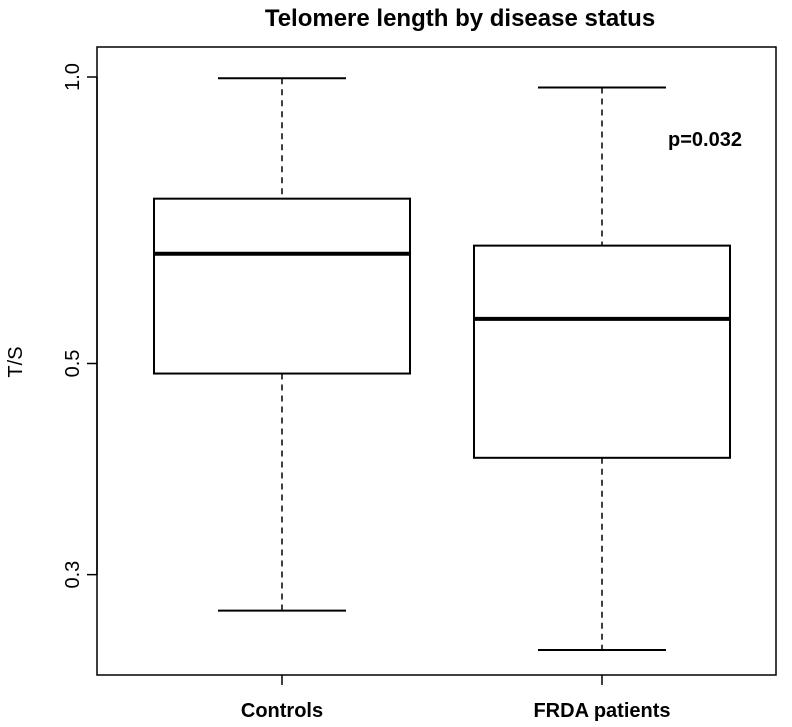  Describe the element at coordinates (601, 711) in the screenshot. I see `x-tick-label: FRDA patients` at that location.